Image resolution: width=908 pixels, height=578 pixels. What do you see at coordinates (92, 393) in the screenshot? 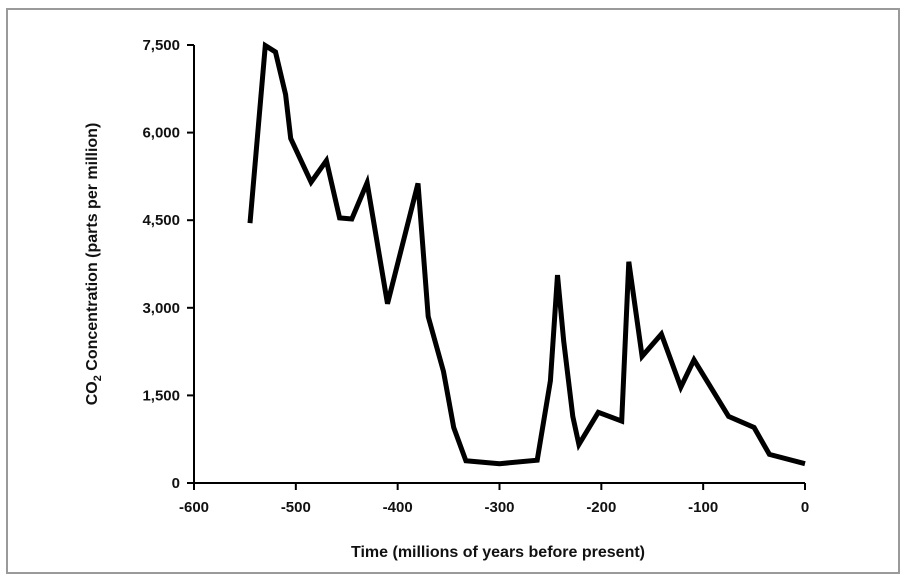
I see `y-axis-title-prefix: CO` at bounding box center [92, 393].